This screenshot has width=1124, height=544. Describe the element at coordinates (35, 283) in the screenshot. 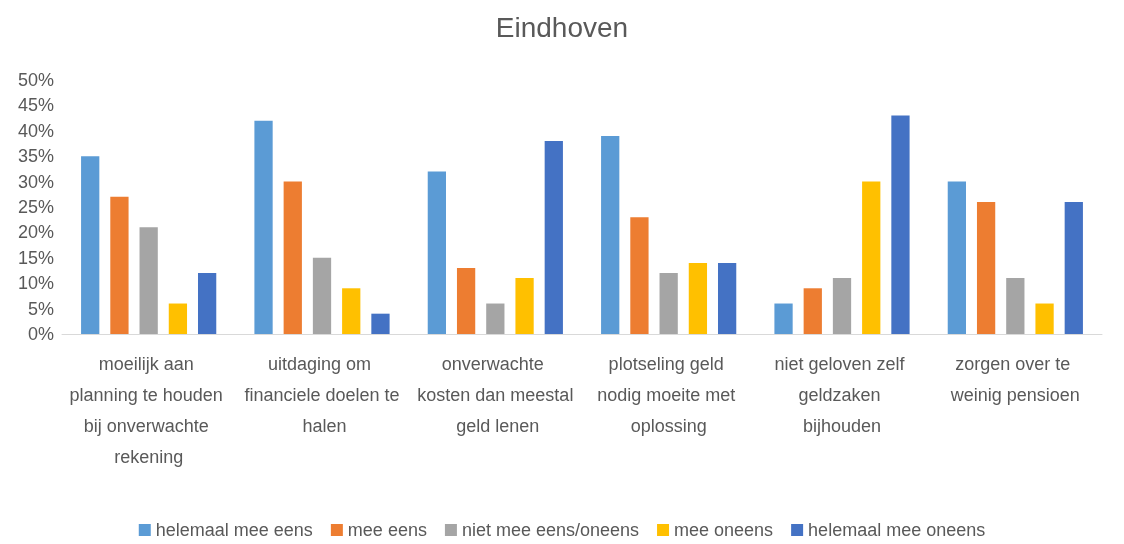

I see `y-tick-label: 10%` at that location.